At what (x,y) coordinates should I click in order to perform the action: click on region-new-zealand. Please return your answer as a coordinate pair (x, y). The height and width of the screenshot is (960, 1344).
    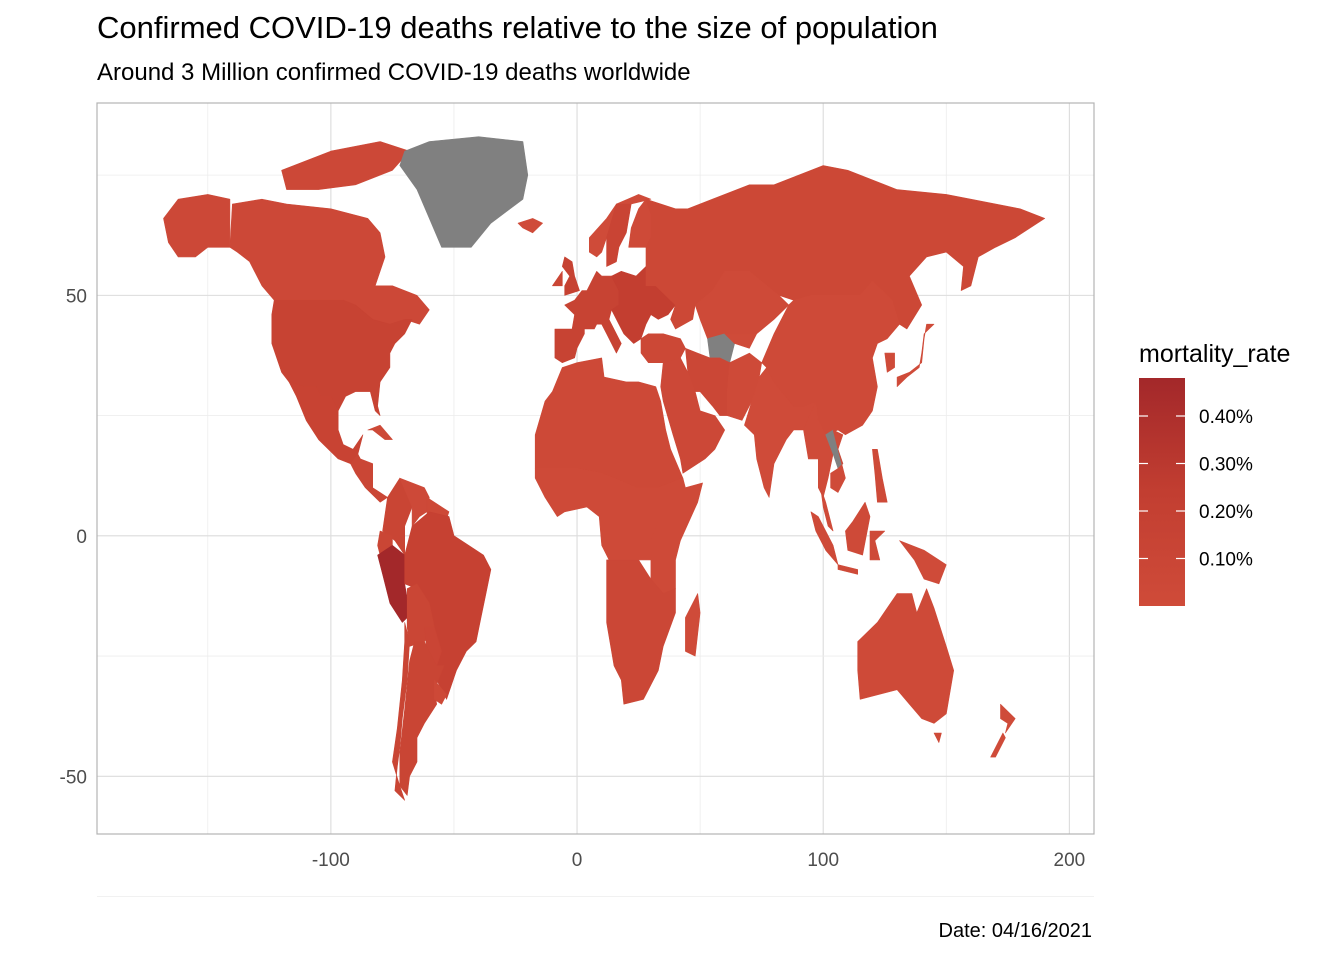
    Looking at the image, I should click on (1008, 718).